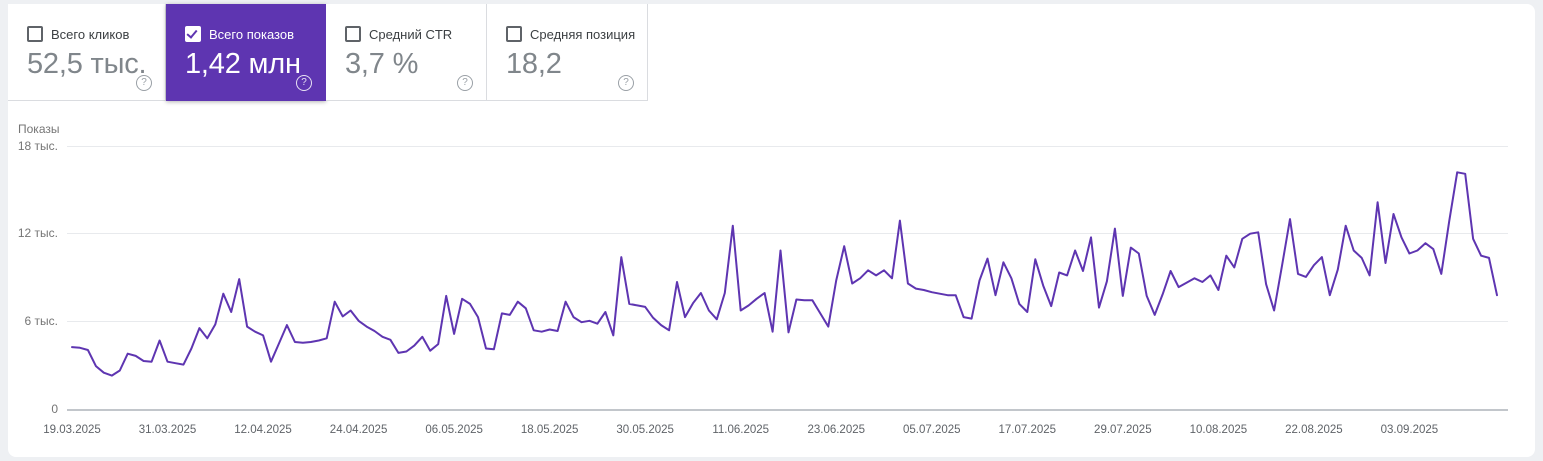  I want to click on x-tick-label: 06.05.2025, so click(454, 430).